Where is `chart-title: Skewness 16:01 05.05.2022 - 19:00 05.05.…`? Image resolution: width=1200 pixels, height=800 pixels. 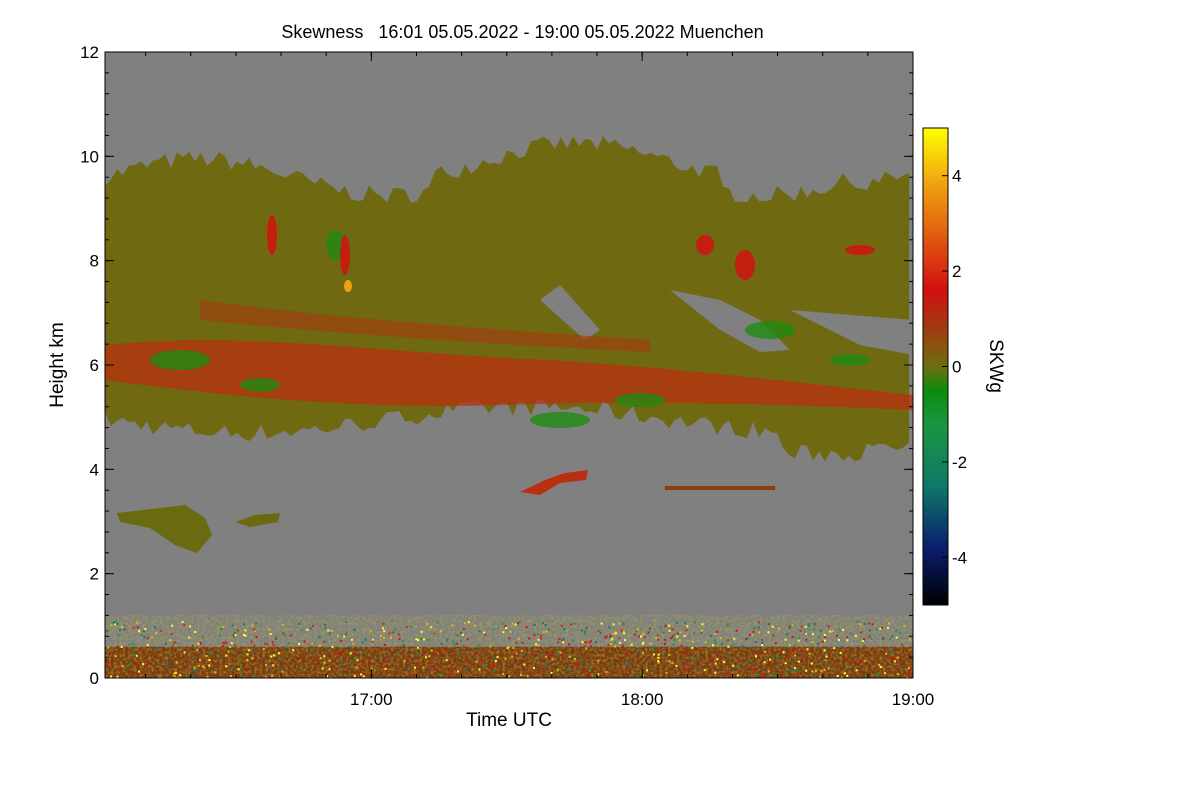 chart-title: Skewness 16:01 05.05.2022 - 19:00 05.05.… is located at coordinates (522, 32).